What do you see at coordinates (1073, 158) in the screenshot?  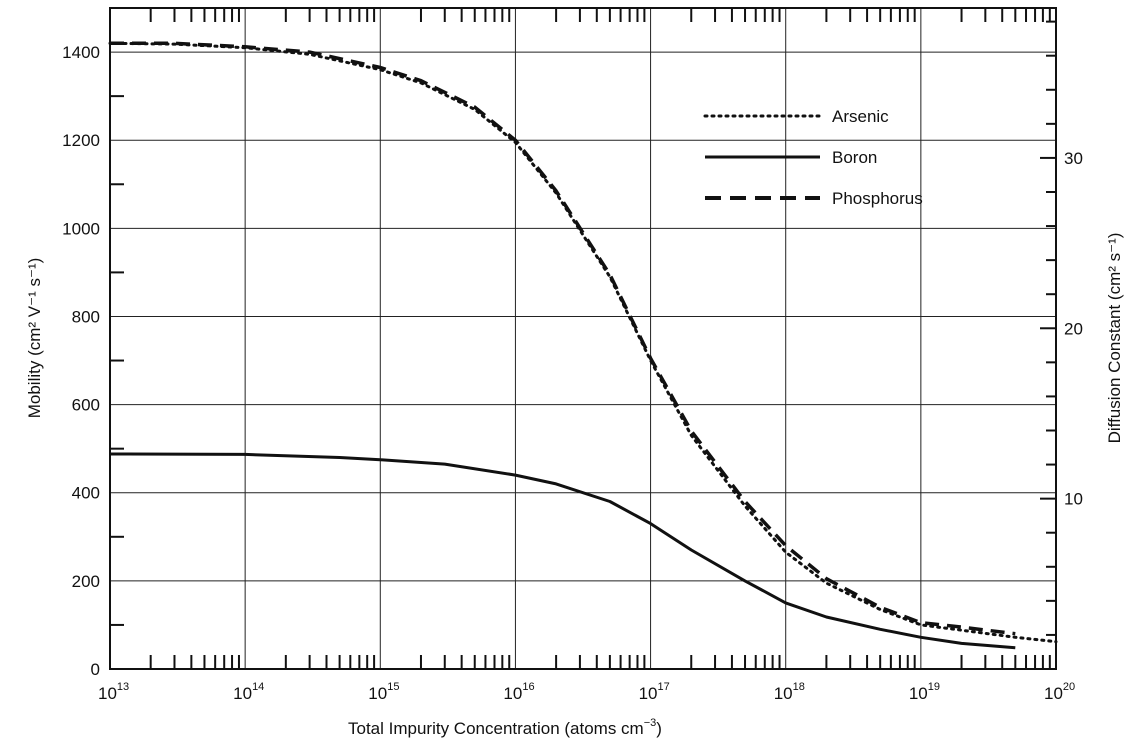 I see `y2-tick-label: 30` at bounding box center [1073, 158].